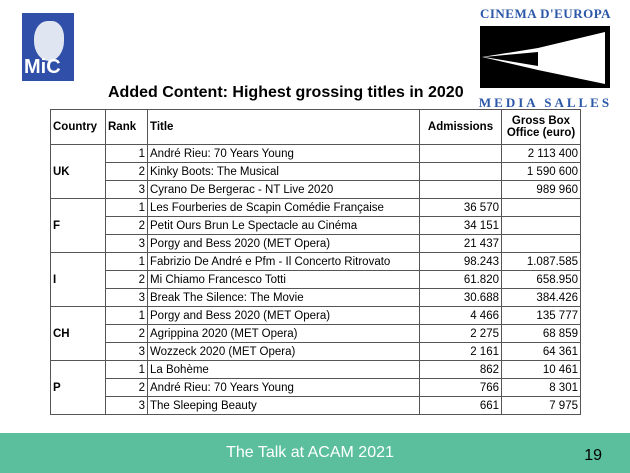  What do you see at coordinates (460, 225) in the screenshot?
I see `admissions-cell: 34 151` at bounding box center [460, 225].